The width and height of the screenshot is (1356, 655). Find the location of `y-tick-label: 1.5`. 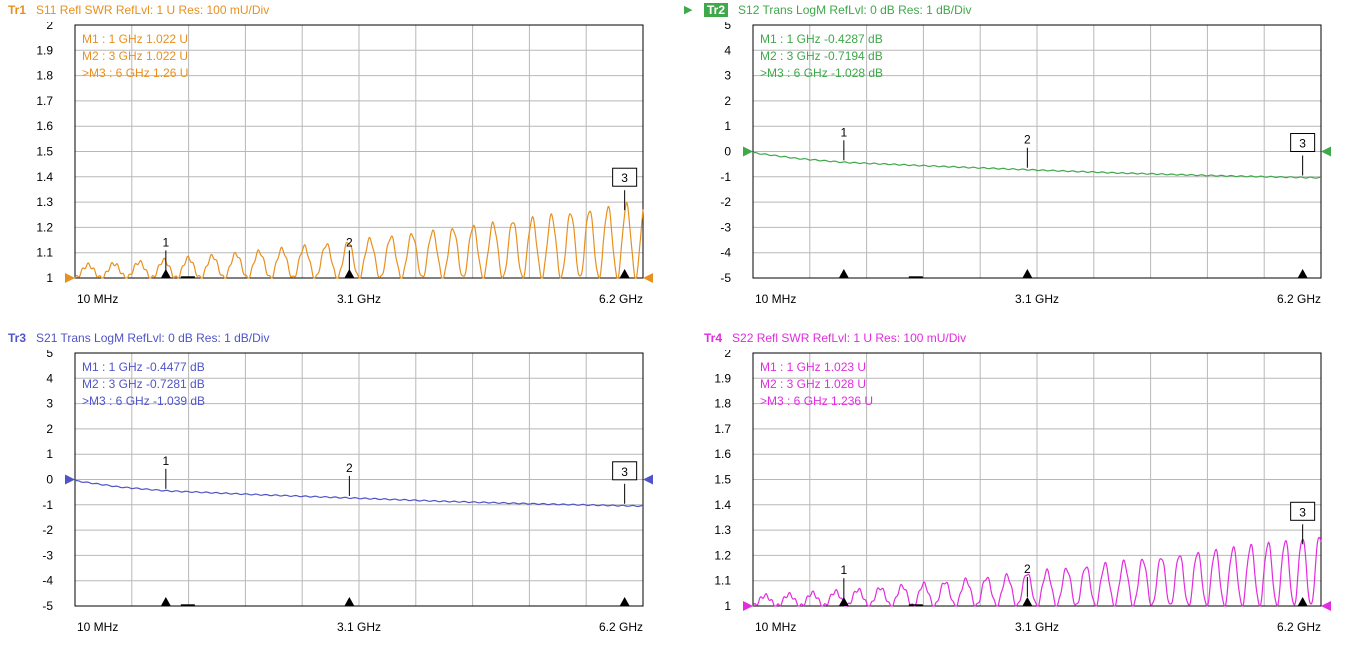

y-tick-label: 1.5 is located at coordinates (44, 152).